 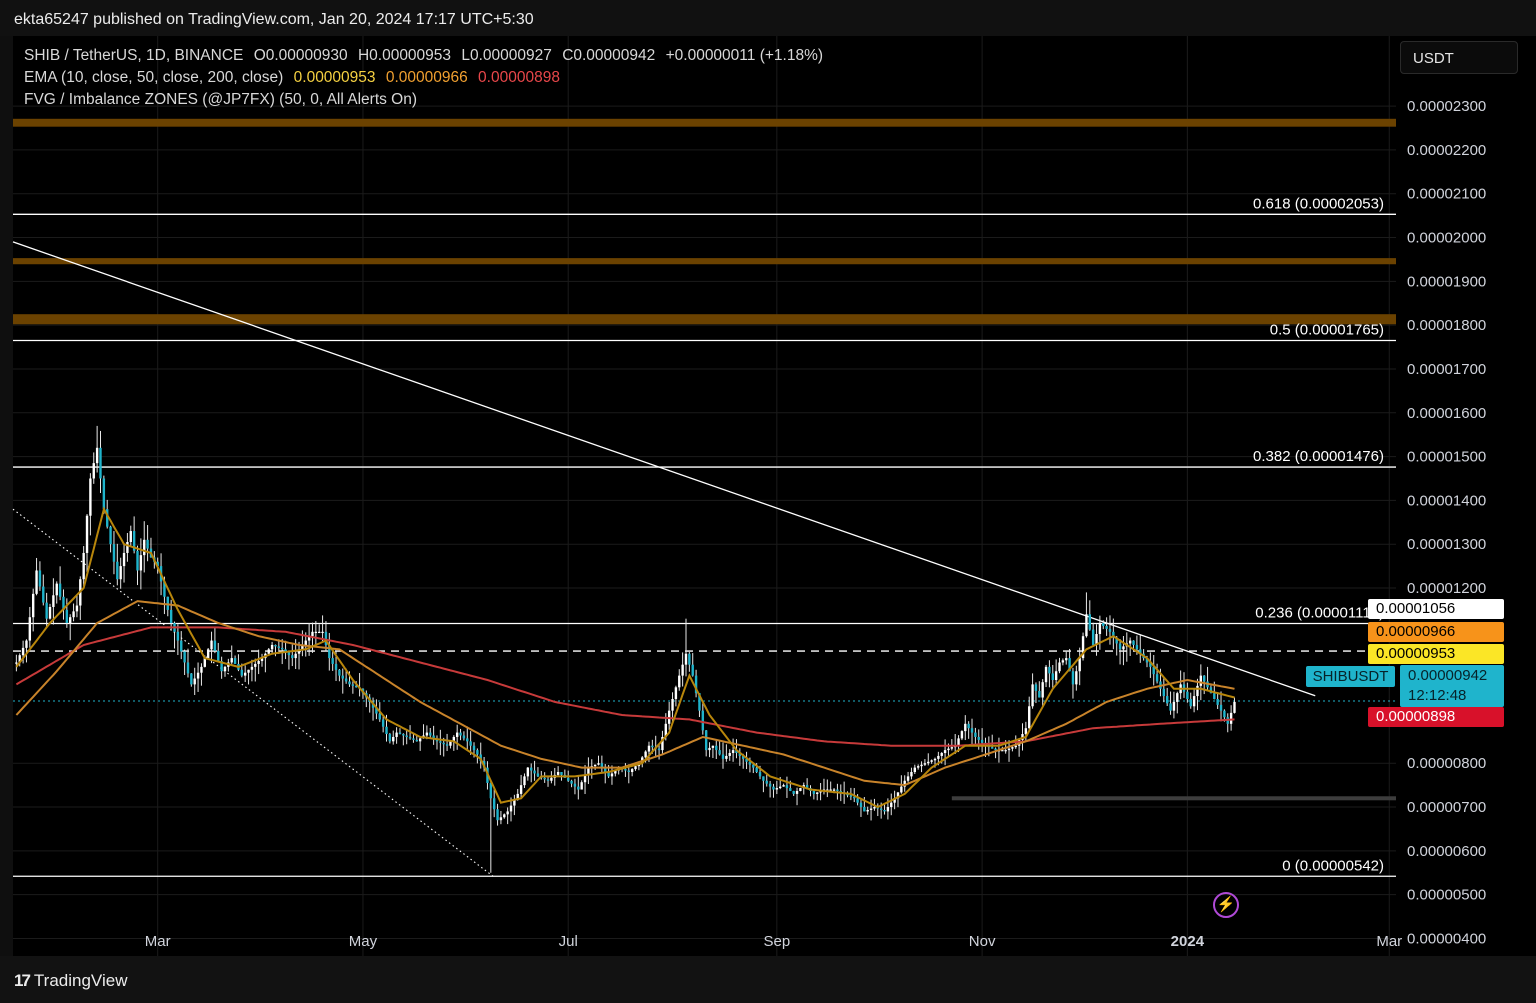 I want to click on fvg-zone, so click(x=704, y=122).